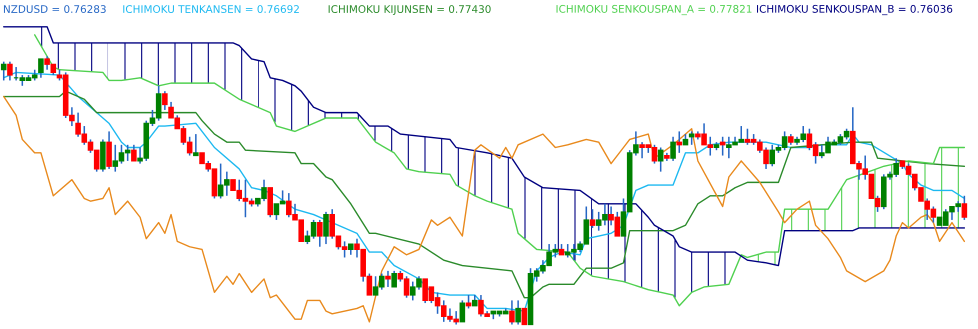  What do you see at coordinates (55, 9) in the screenshot?
I see `chart-title: NZDUSD = 0.76283` at bounding box center [55, 9].